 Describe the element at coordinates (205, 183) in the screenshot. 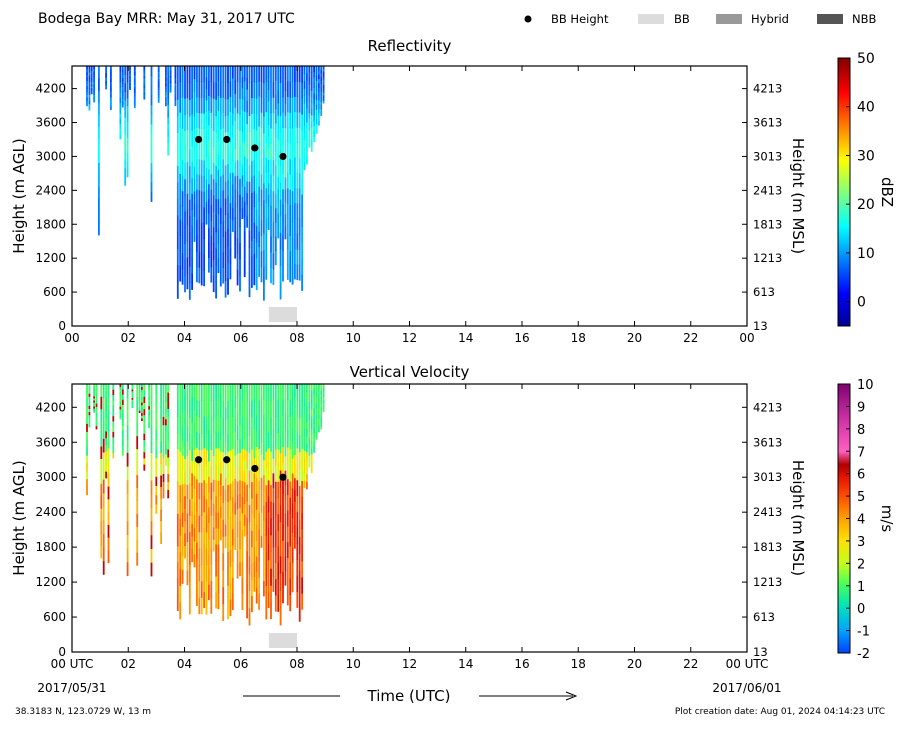

I see `data-field` at that location.